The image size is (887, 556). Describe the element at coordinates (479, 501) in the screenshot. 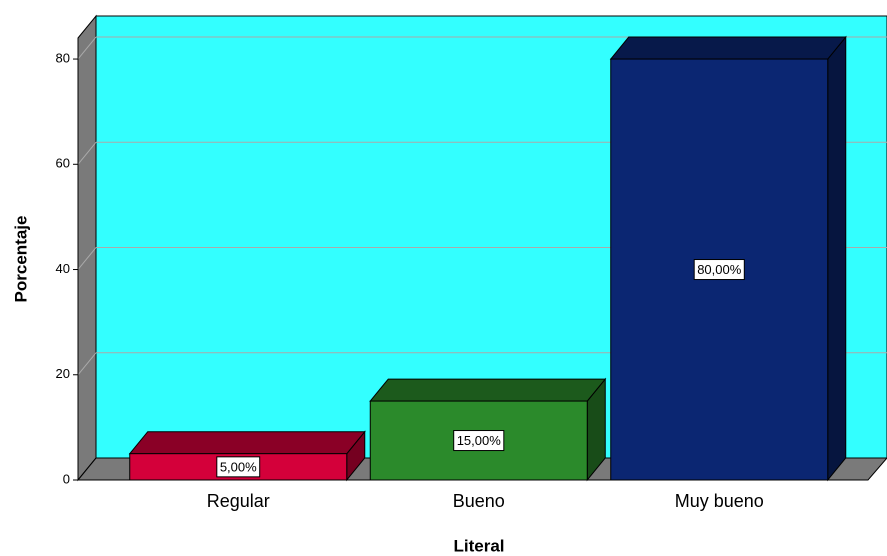

I see `x-tick-label: Bueno` at that location.